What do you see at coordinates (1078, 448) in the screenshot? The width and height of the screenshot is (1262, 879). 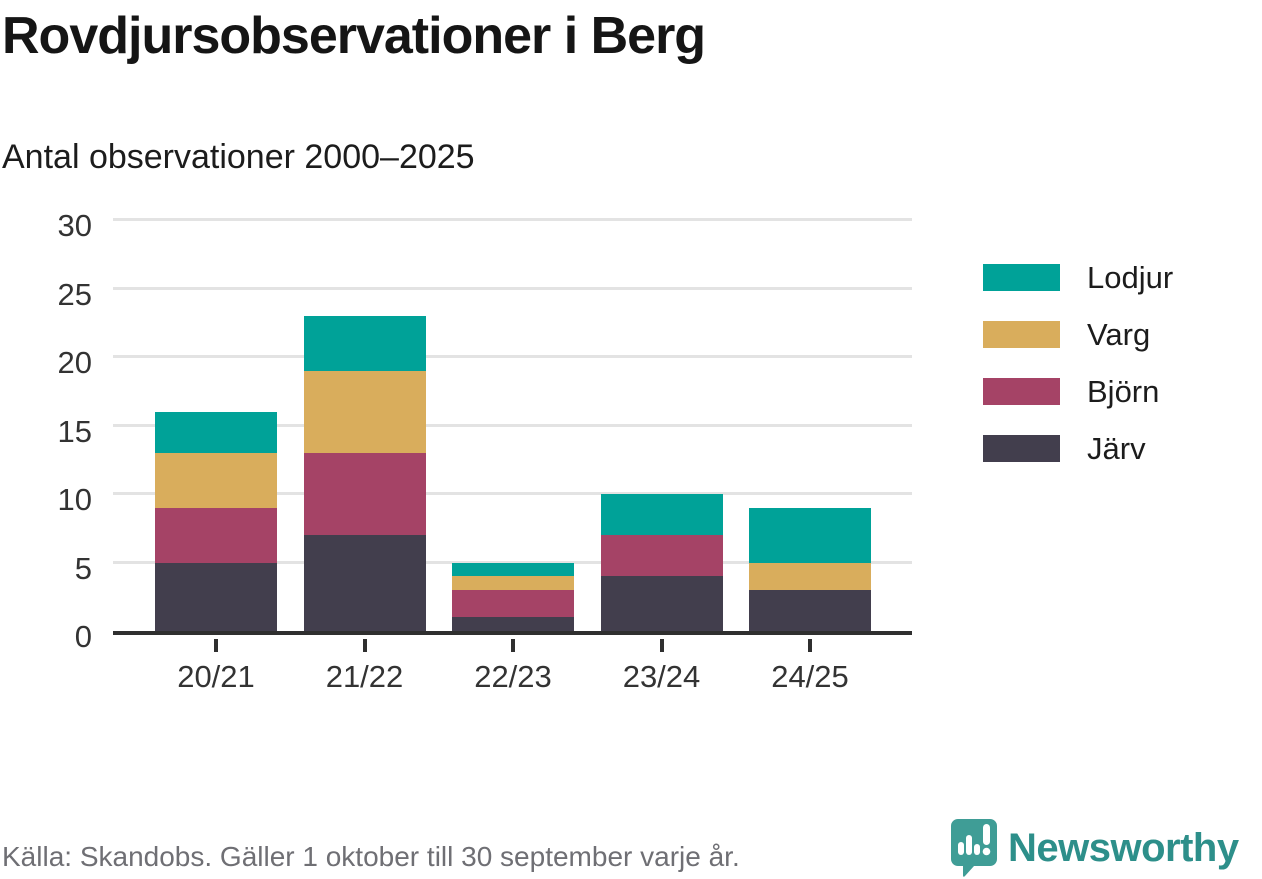 I see `legend-item-järv: Järv` at bounding box center [1078, 448].